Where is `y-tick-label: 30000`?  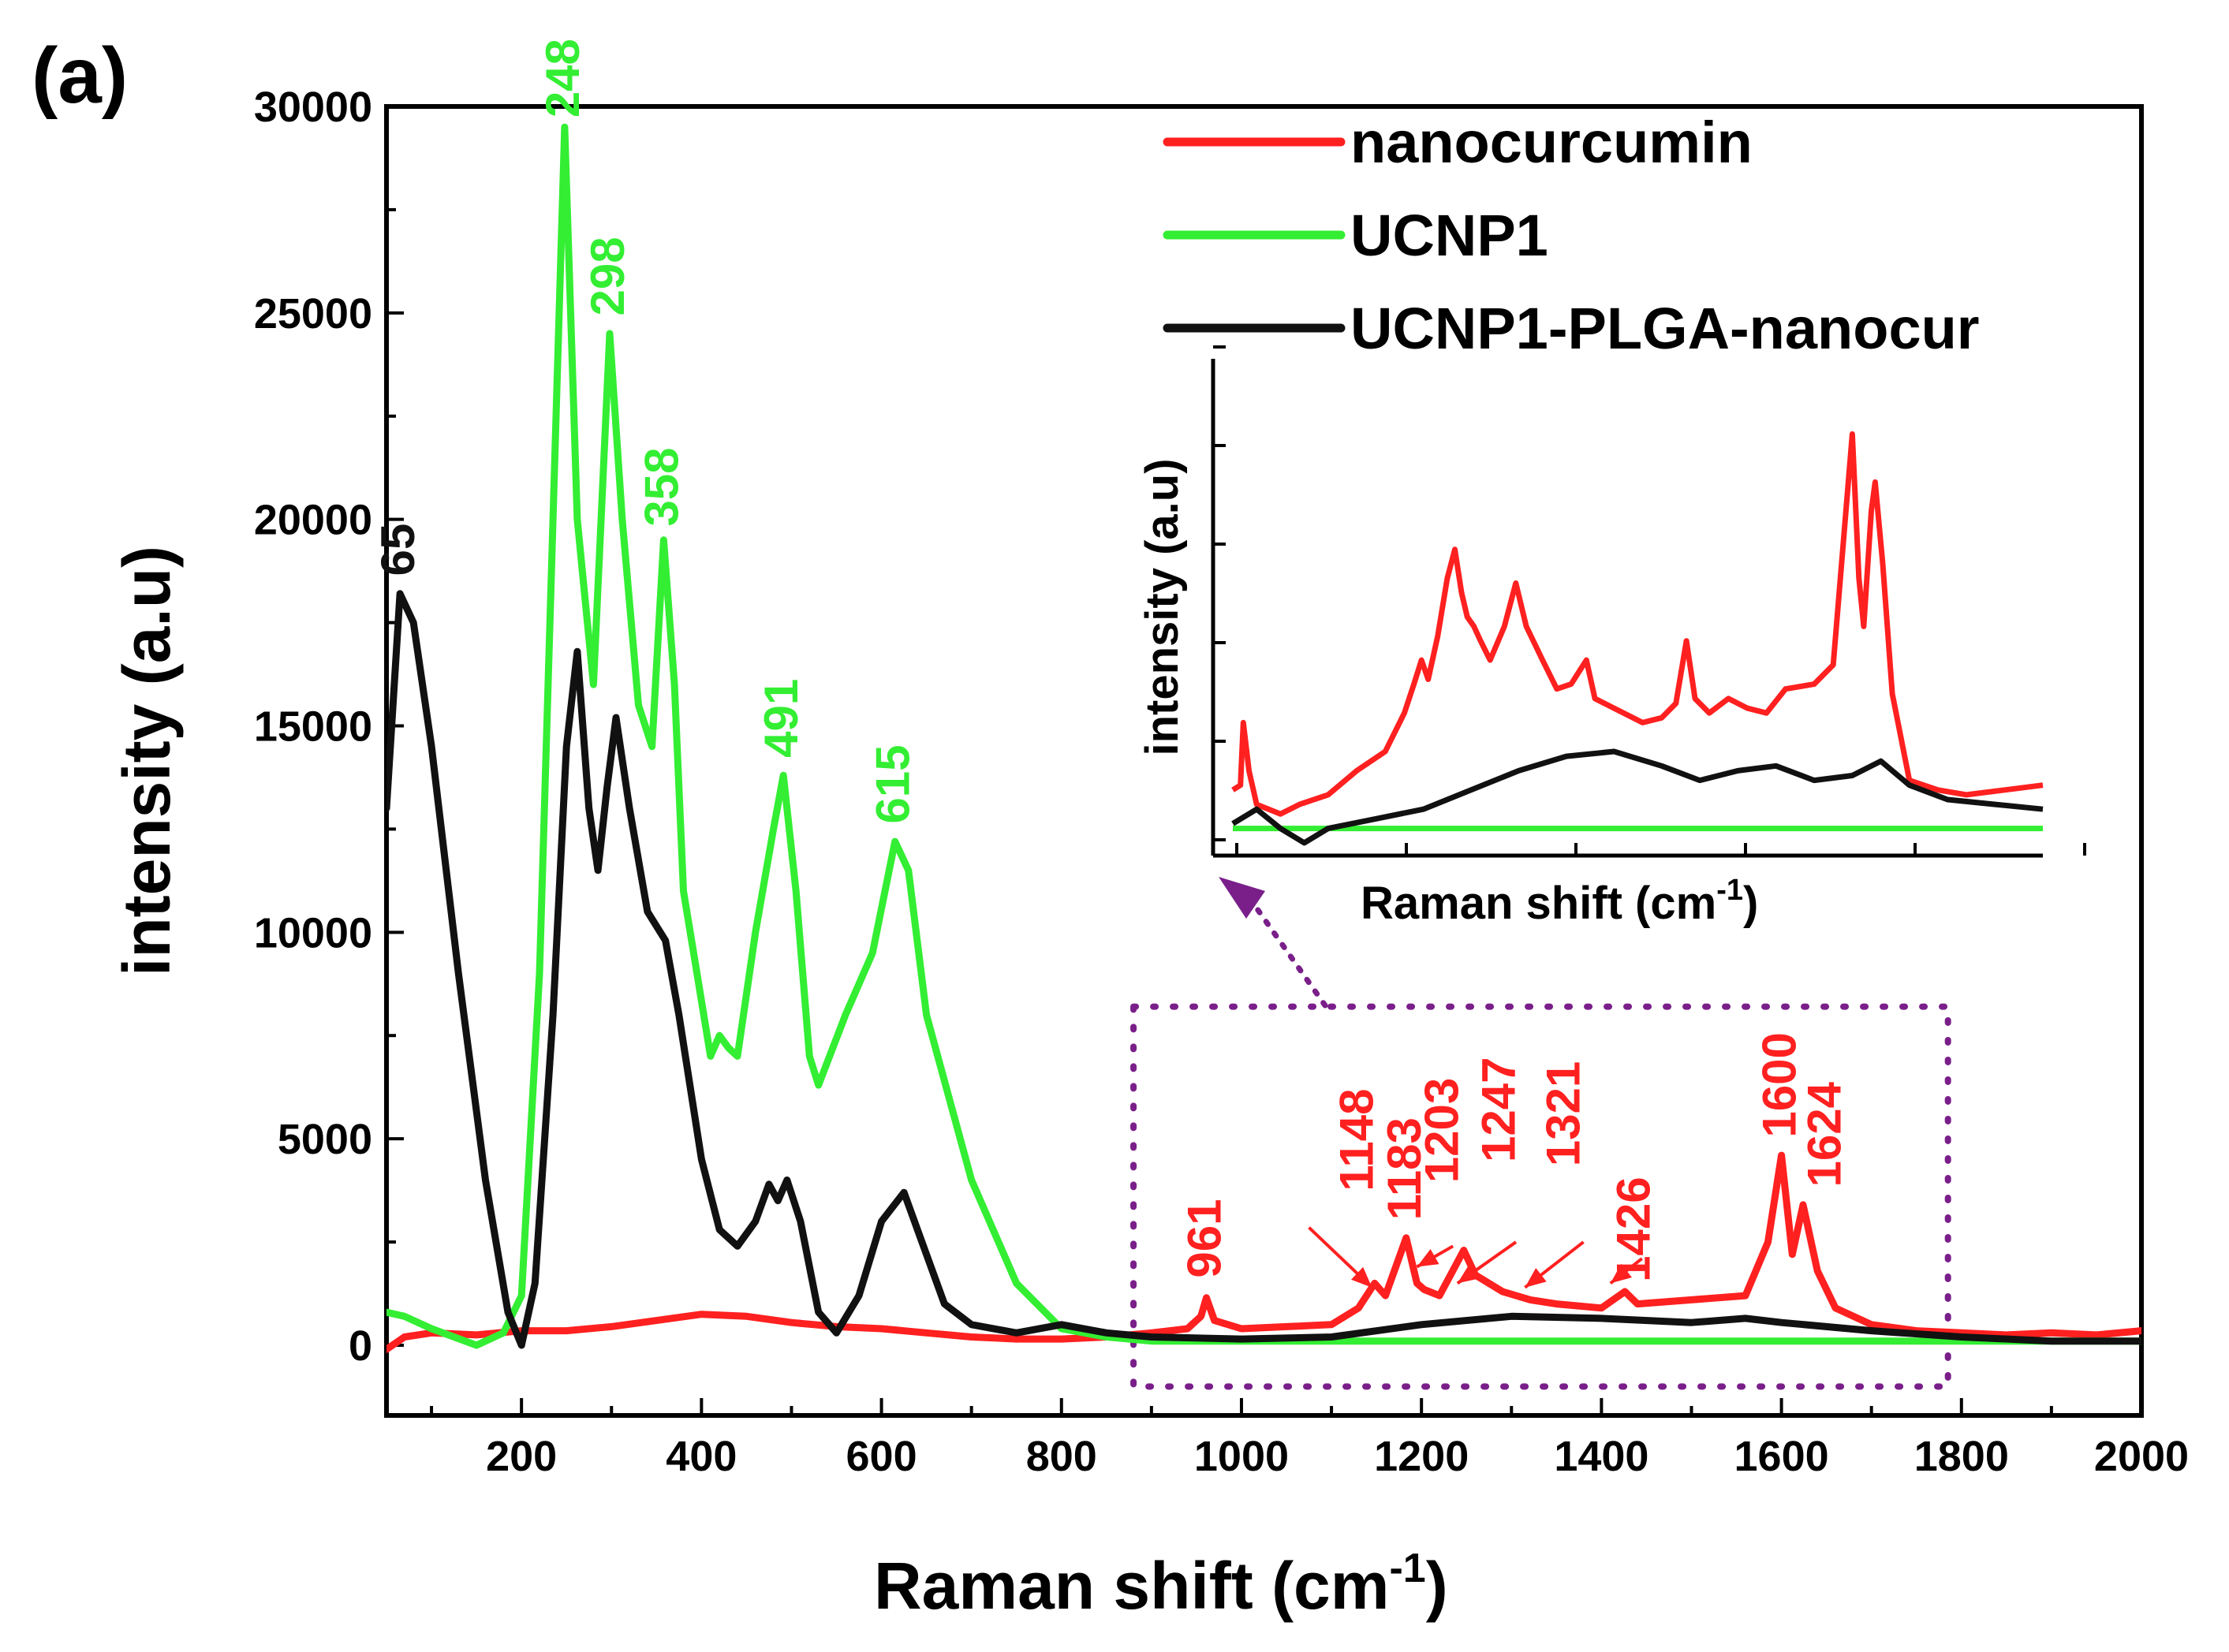 y-tick-label: 30000 is located at coordinates (313, 108).